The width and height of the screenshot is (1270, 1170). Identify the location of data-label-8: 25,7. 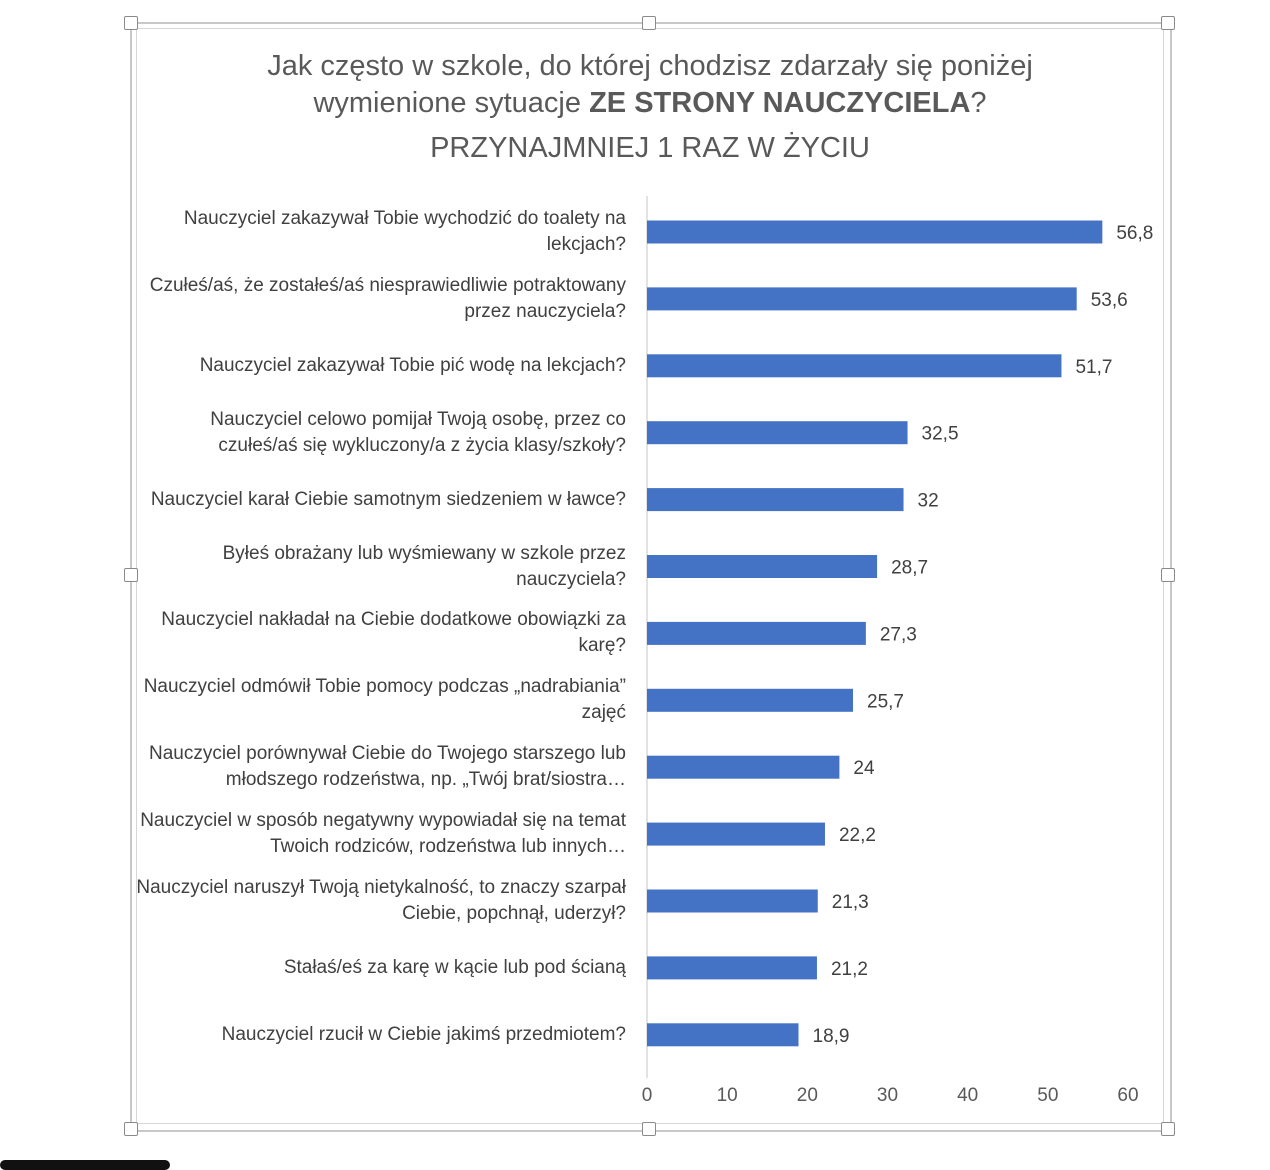
(885, 701).